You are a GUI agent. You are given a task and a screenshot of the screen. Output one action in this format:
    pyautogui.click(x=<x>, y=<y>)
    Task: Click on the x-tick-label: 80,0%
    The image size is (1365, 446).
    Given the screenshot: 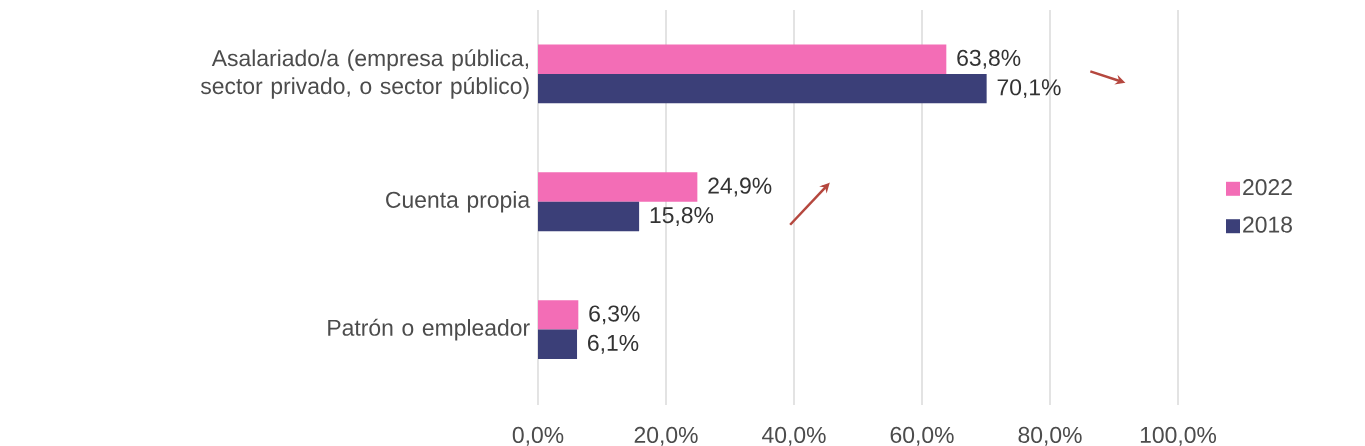 What is the action you would take?
    pyautogui.click(x=1050, y=436)
    